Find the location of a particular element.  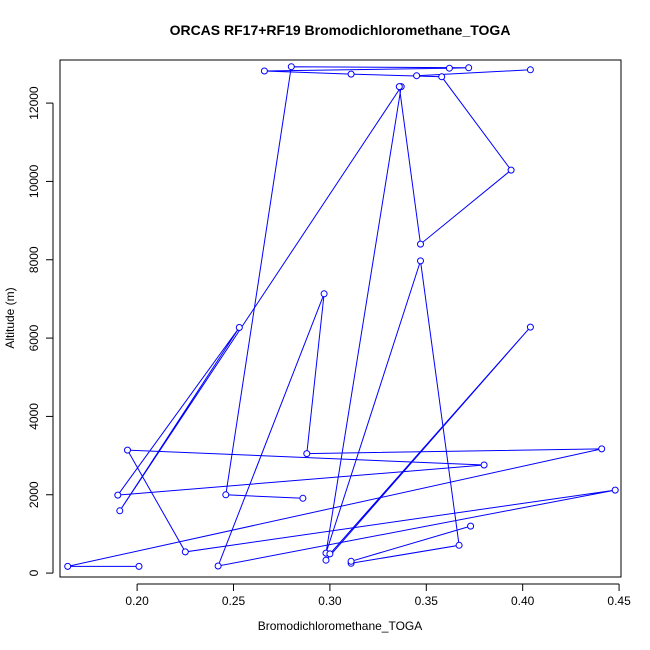

y-tick-label: 0 is located at coordinates (34, 572).